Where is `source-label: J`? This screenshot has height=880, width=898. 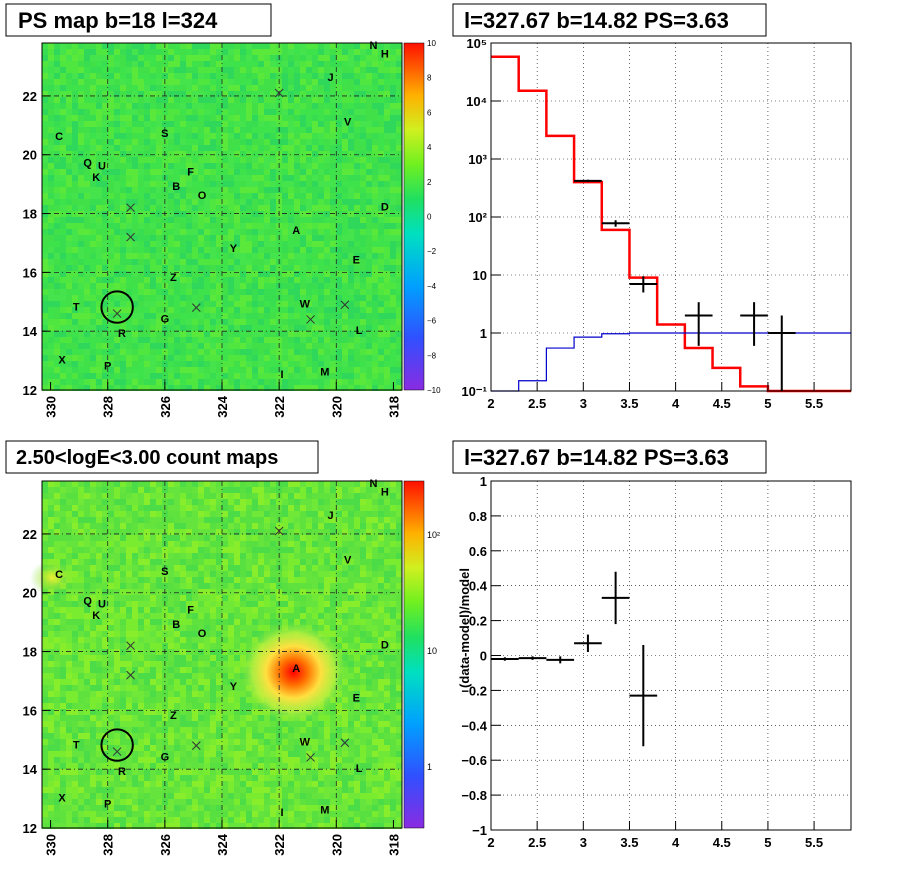 source-label: J is located at coordinates (331, 78).